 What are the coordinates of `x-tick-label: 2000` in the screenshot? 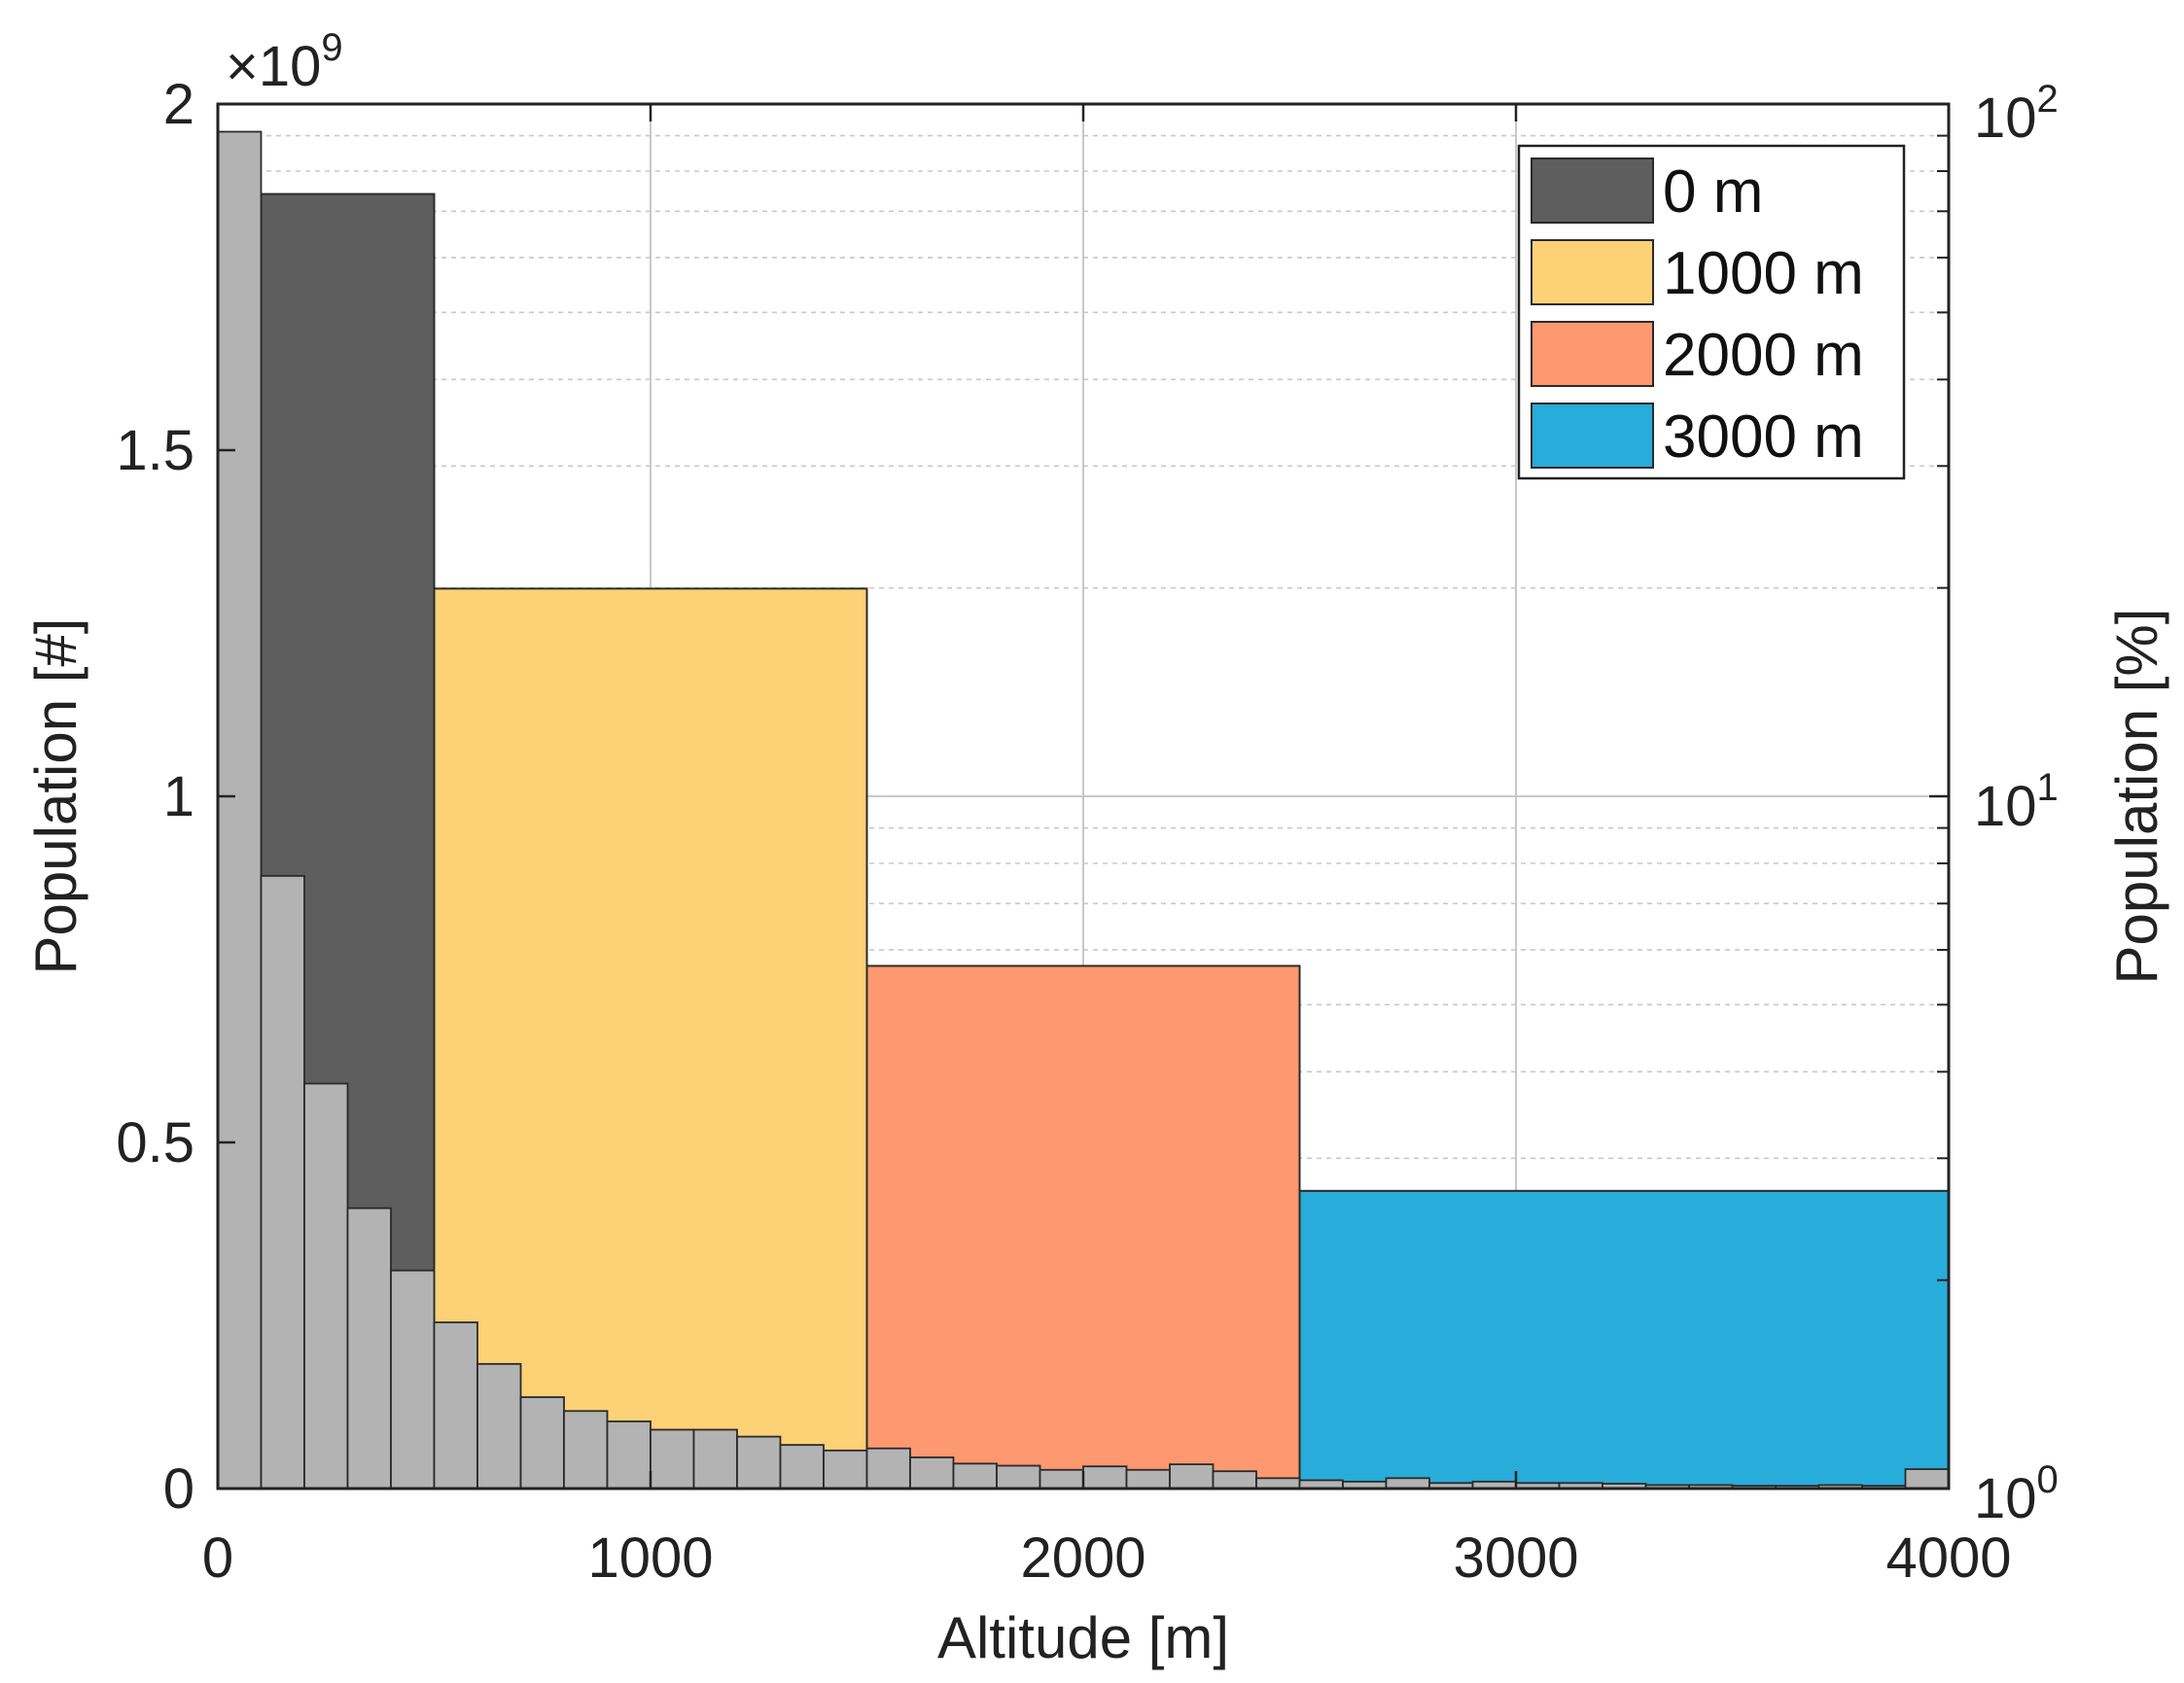 It's located at (1082, 1558).